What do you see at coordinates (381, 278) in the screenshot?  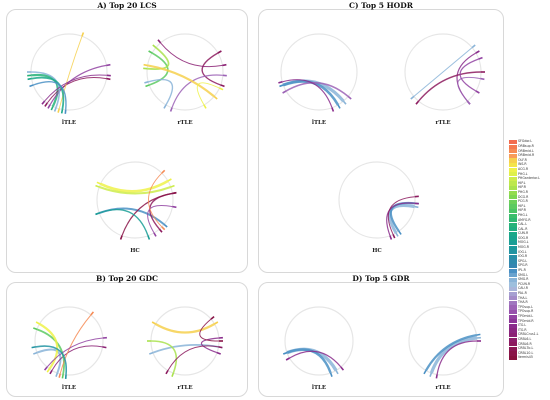 I see `panel-title-d: D) Top 5 GDR` at bounding box center [381, 278].